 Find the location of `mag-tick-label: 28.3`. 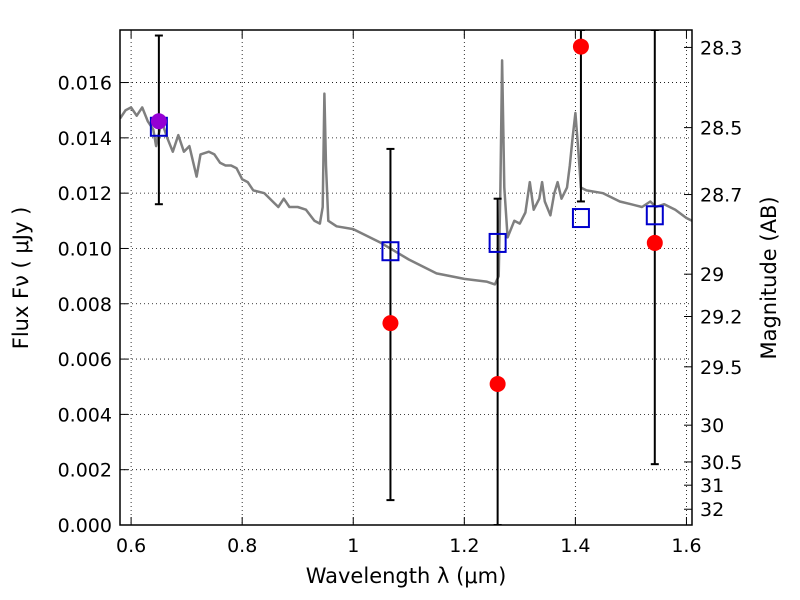

mag-tick-label: 28.3 is located at coordinates (721, 48).